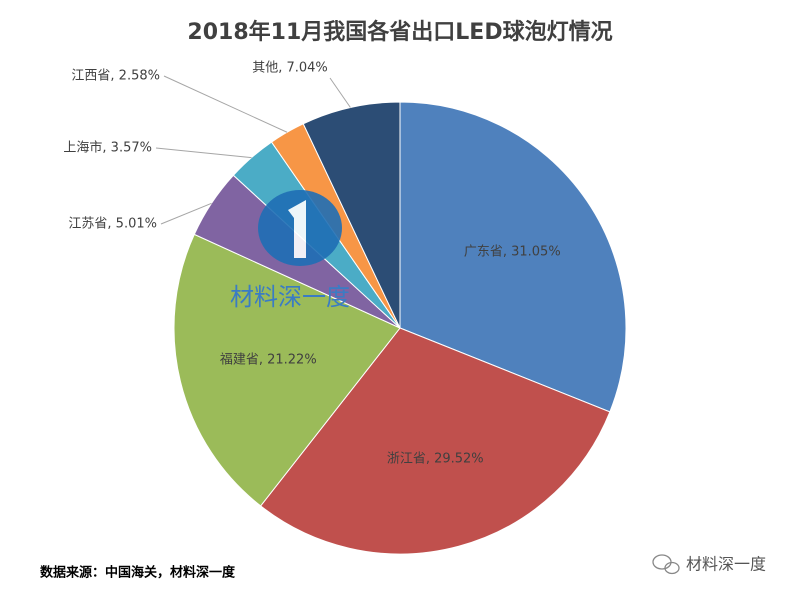 The width and height of the screenshot is (800, 600). I want to click on source-note: 数据来源：中国海关，材料深一度, so click(138, 573).